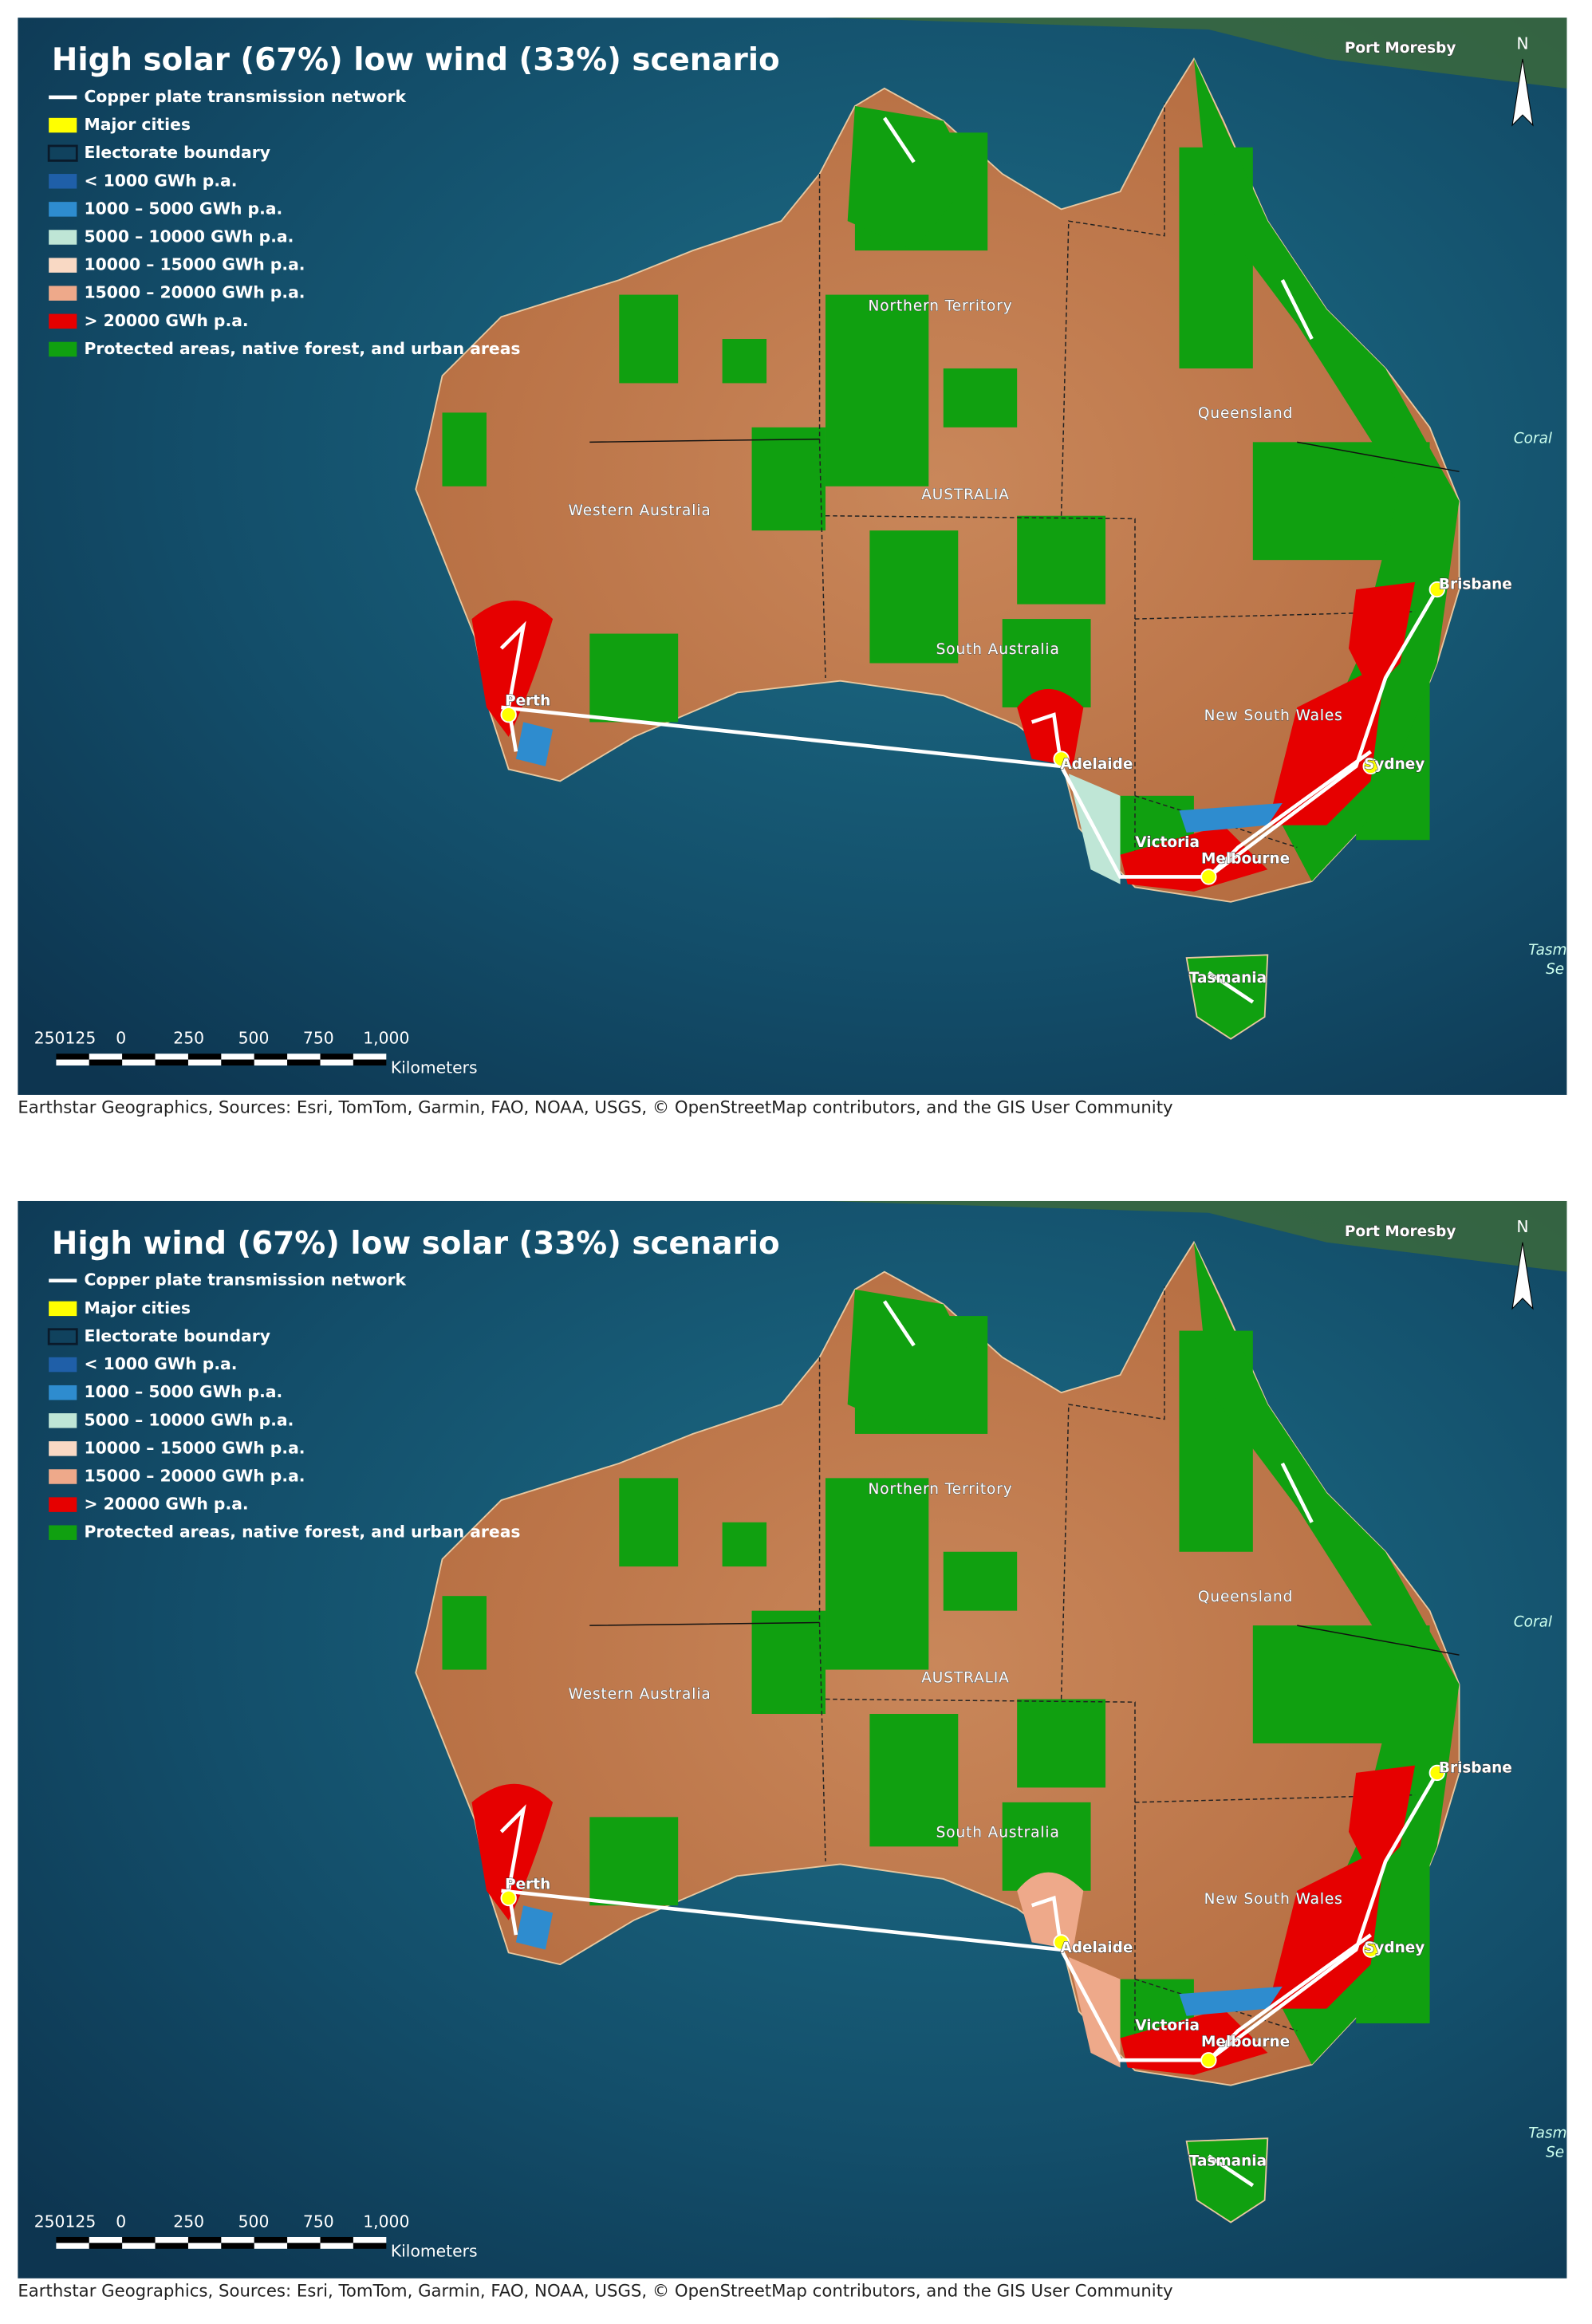  What do you see at coordinates (184, 208) in the screenshot?
I see `legend-label: 1000 – 5000 GWh p.a.` at bounding box center [184, 208].